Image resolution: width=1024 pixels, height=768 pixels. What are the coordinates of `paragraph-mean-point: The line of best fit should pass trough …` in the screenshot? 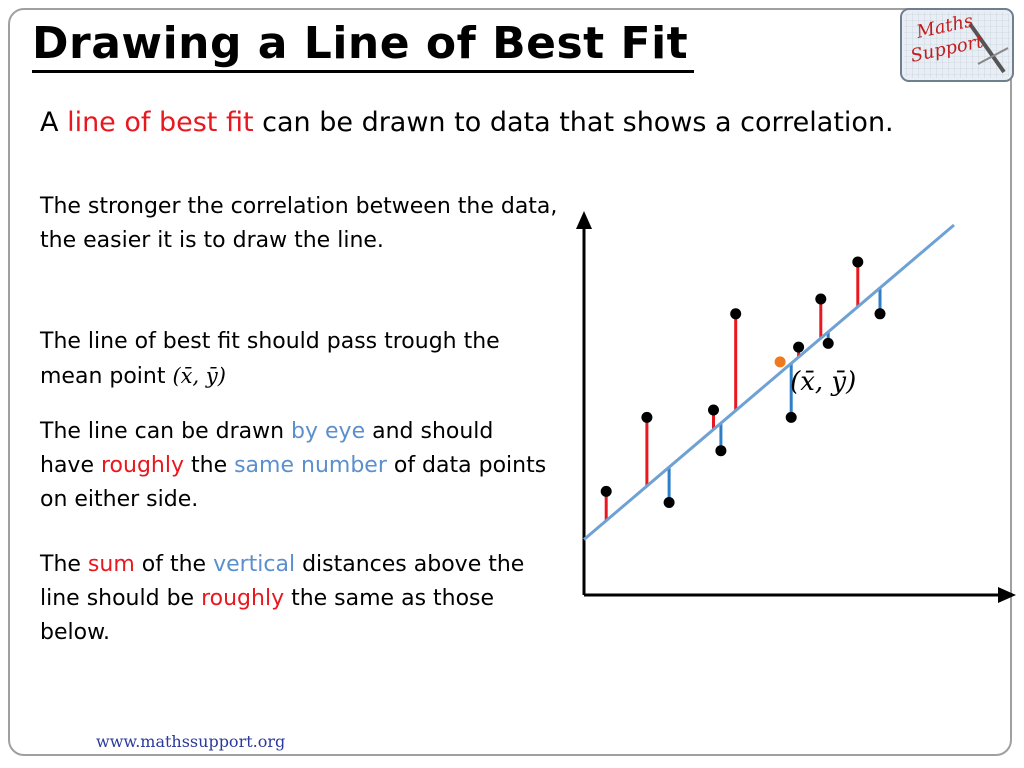 It's located at (270, 359).